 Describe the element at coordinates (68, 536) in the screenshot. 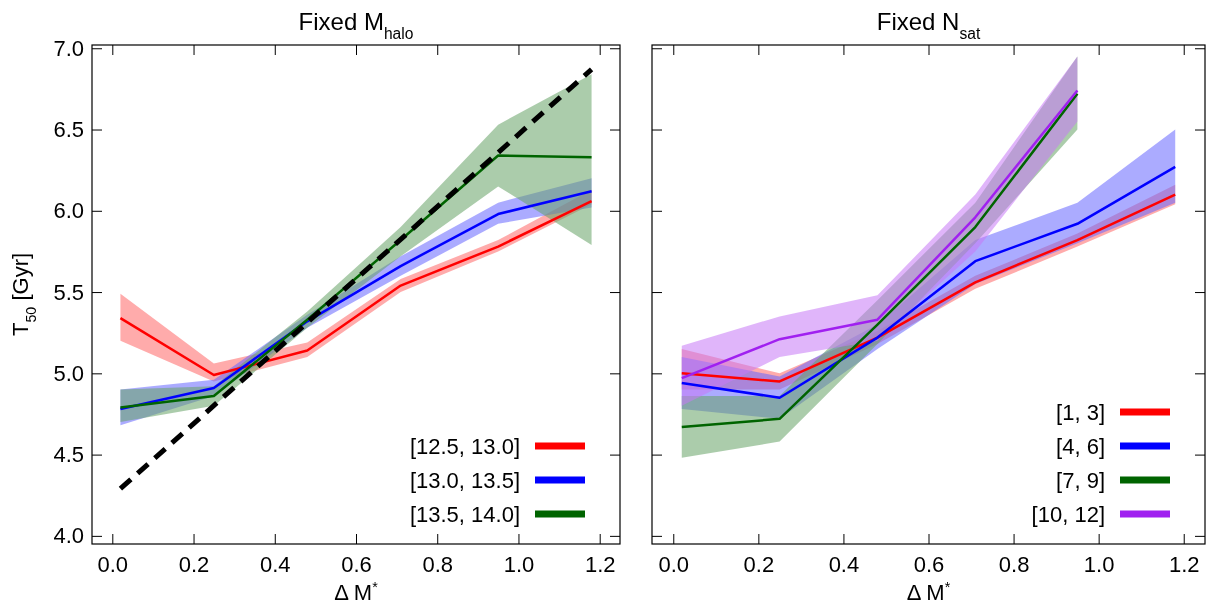

I see `y-tick-label: 4.0` at that location.